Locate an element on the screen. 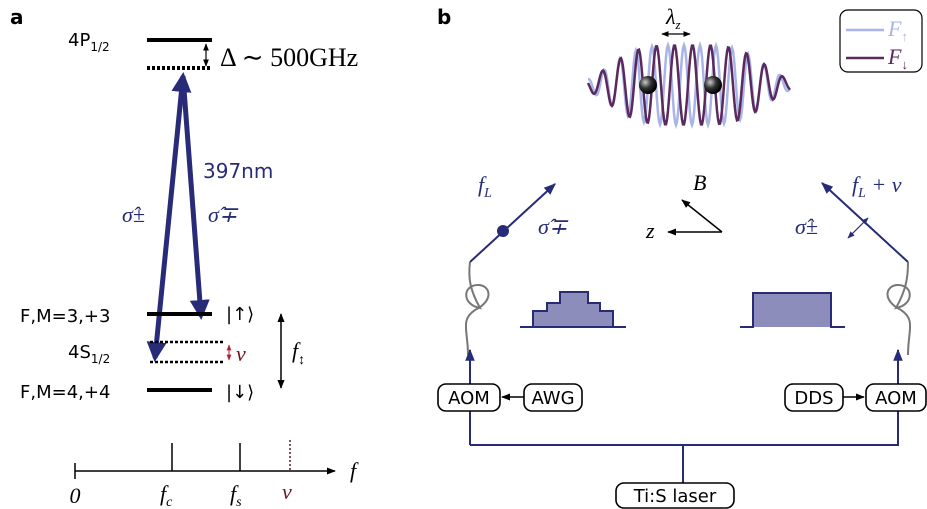  tick-label: fs is located at coordinates (236, 495).